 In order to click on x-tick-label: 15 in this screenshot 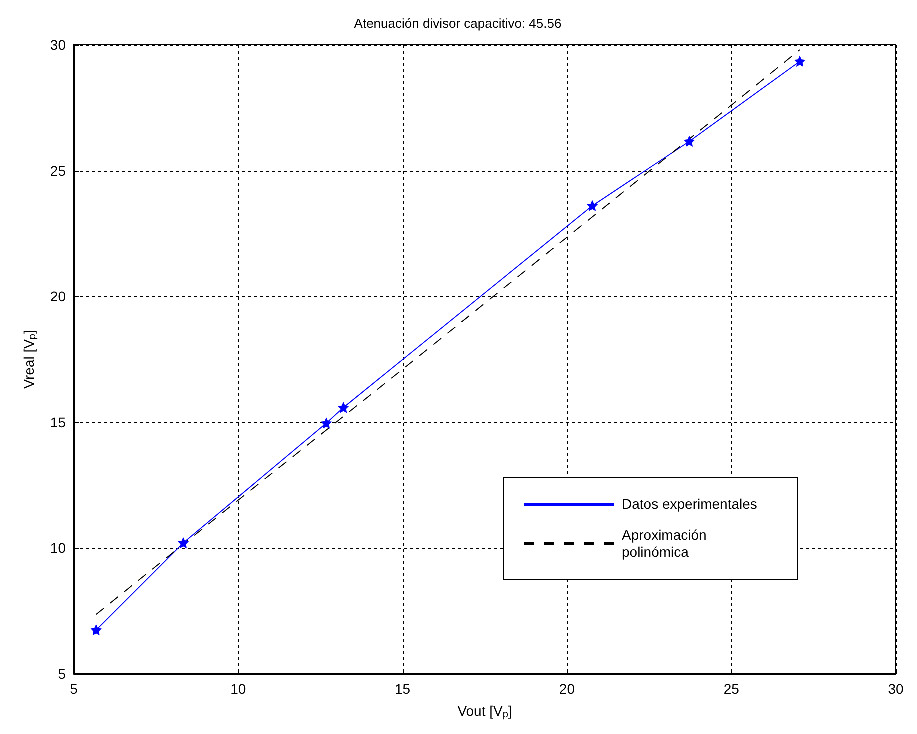, I will do `click(403, 689)`.